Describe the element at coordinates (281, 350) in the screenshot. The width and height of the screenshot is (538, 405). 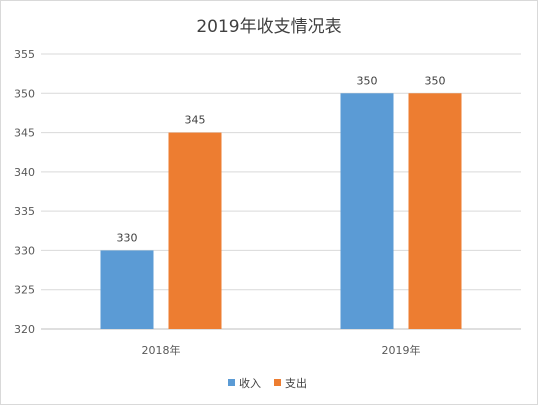
I see `x-axis-ticks: 2018年 2019年` at that location.